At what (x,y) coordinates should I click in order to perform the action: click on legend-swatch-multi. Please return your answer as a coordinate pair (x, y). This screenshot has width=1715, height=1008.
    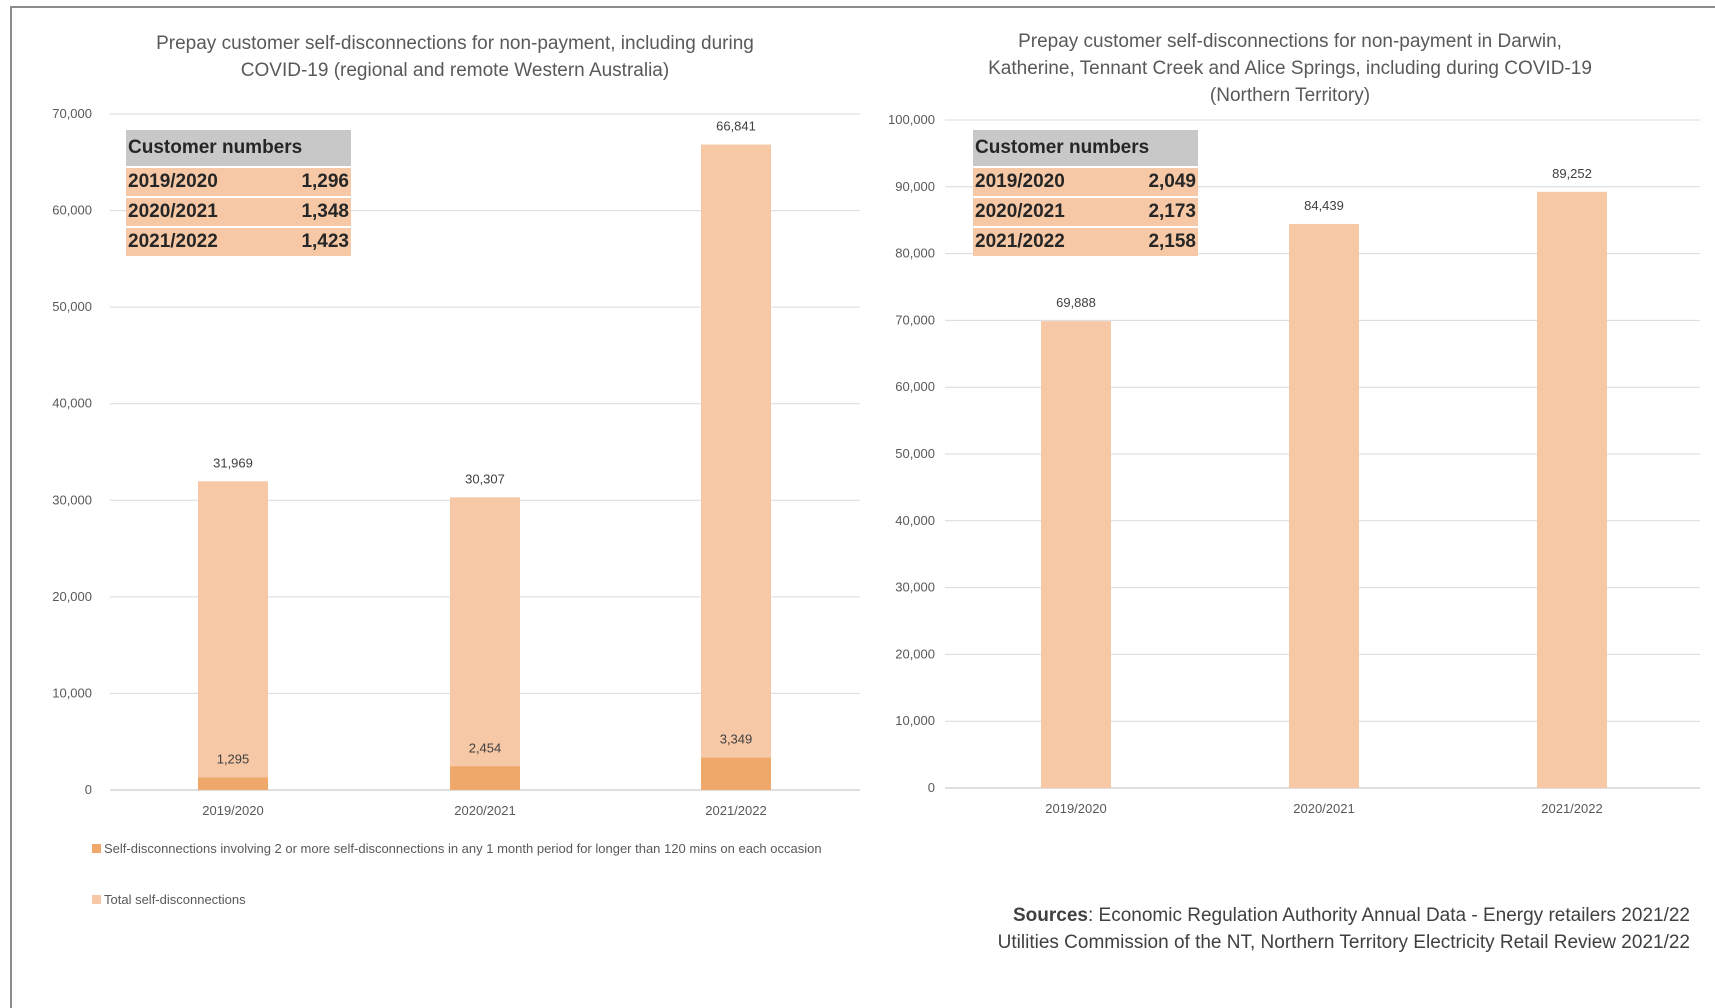
    Looking at the image, I should click on (96, 848).